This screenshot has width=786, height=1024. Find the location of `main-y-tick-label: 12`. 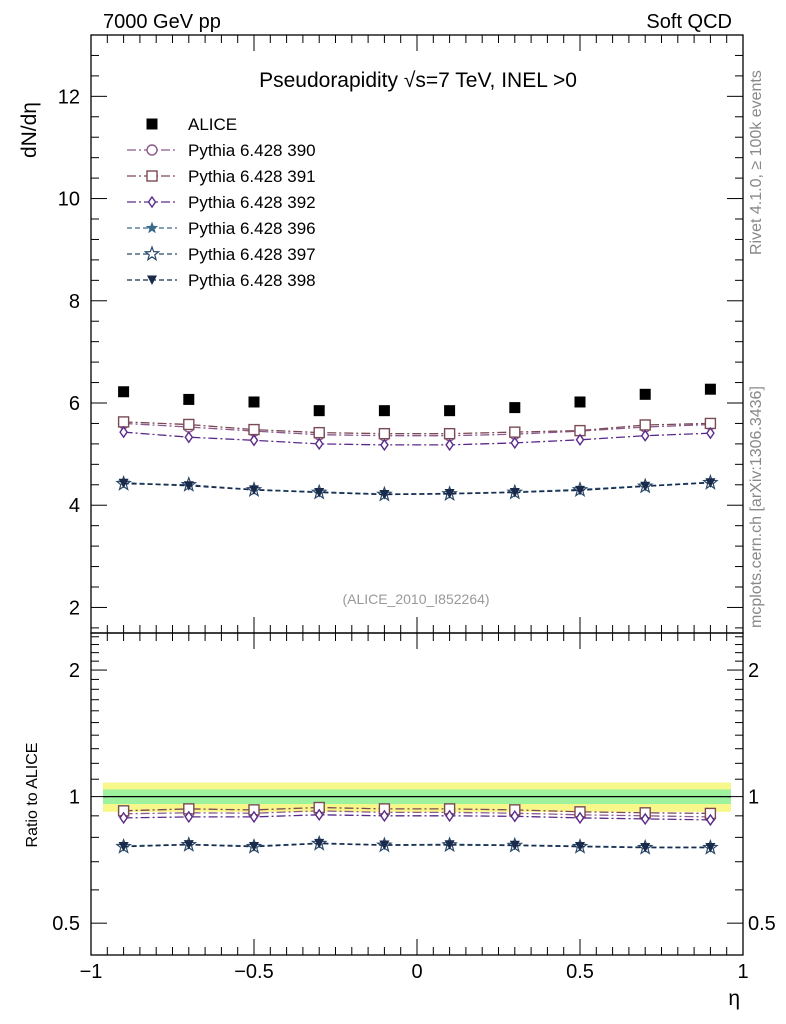

main-y-tick-label: 12 is located at coordinates (69, 97).